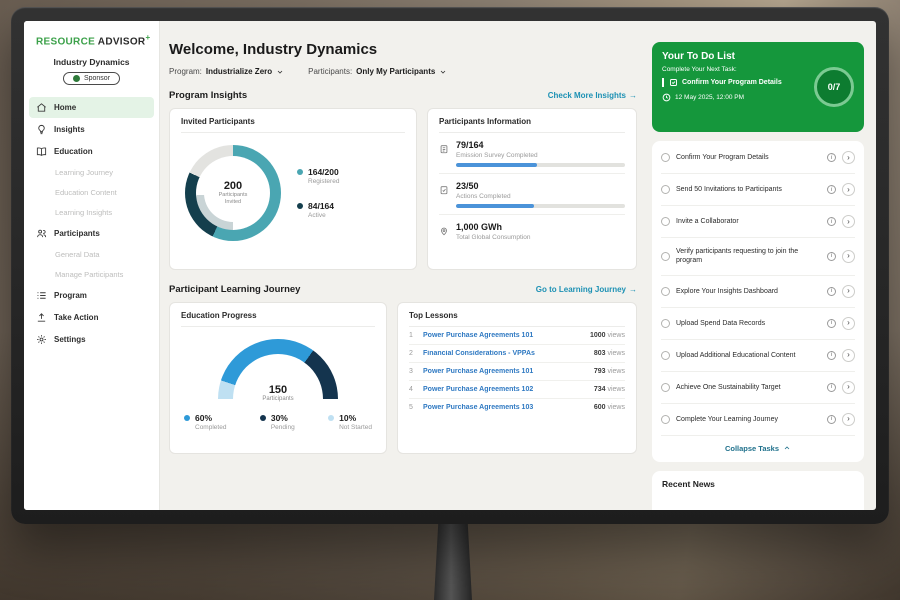  What do you see at coordinates (758, 447) in the screenshot?
I see `collapse-tasks-button: Collapse Tasks` at bounding box center [758, 447].